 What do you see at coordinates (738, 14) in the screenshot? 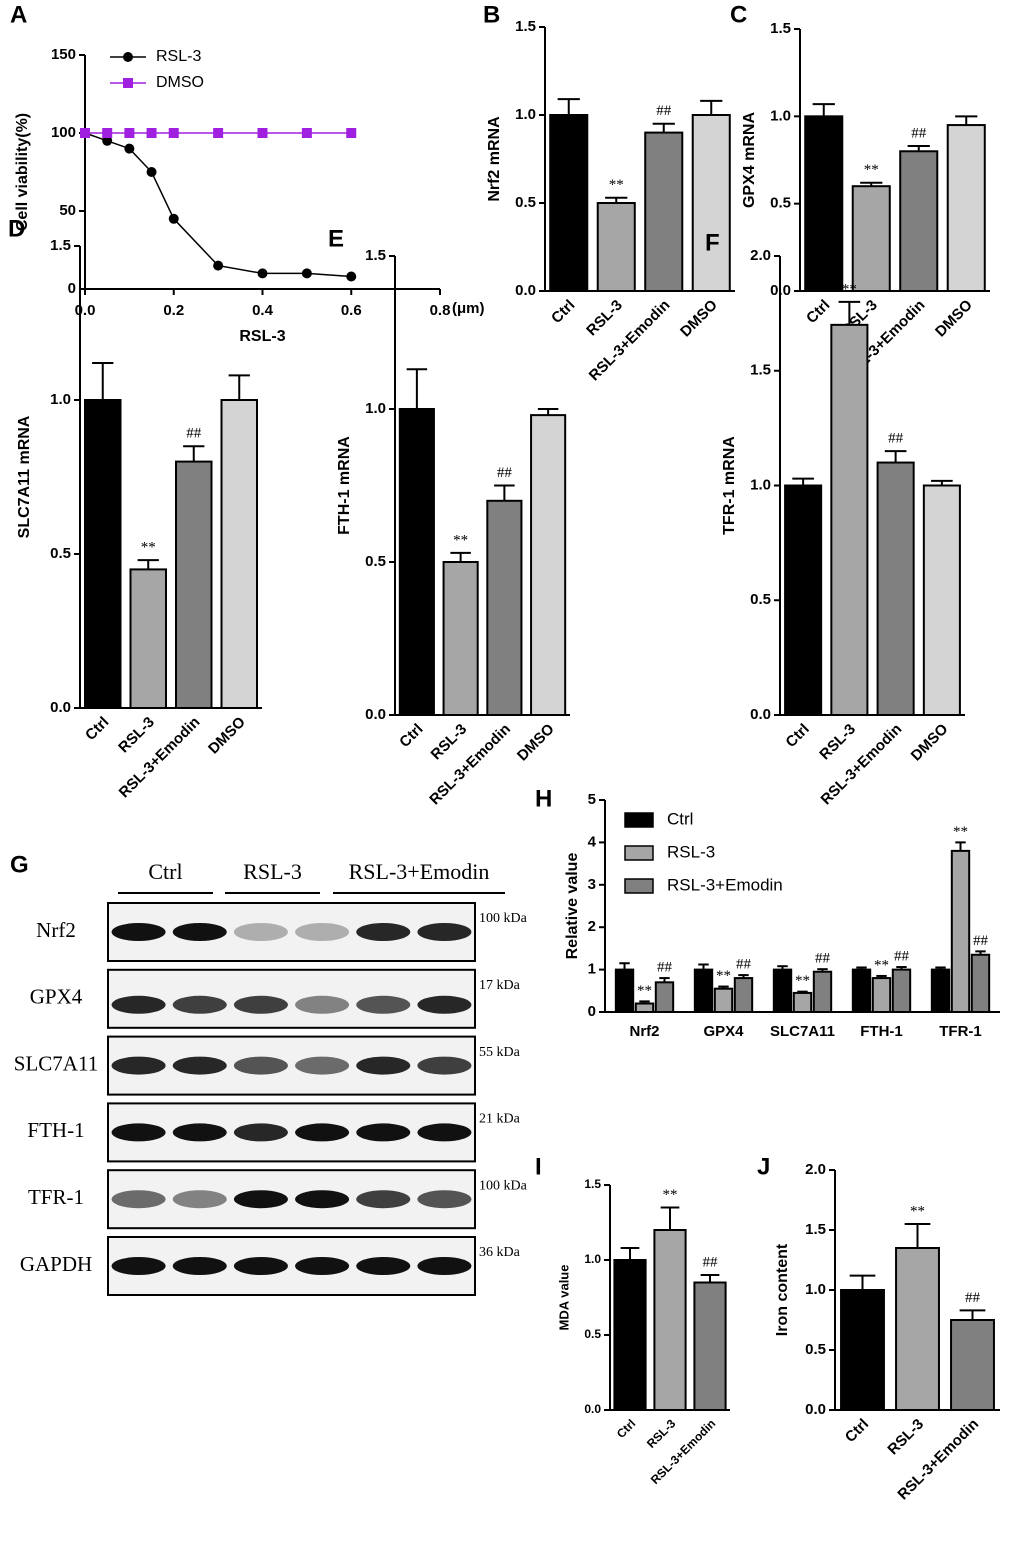
I see `panel-label: C` at bounding box center [738, 14].